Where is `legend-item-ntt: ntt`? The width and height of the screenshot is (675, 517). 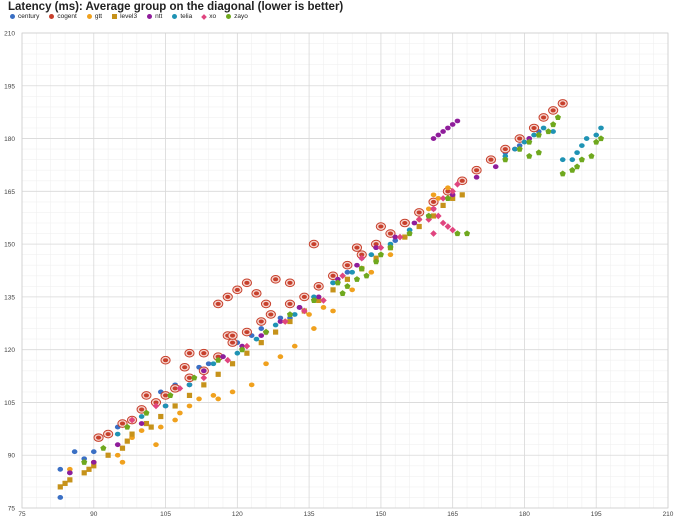
legend-item-ntt: ntt is located at coordinates (154, 16).